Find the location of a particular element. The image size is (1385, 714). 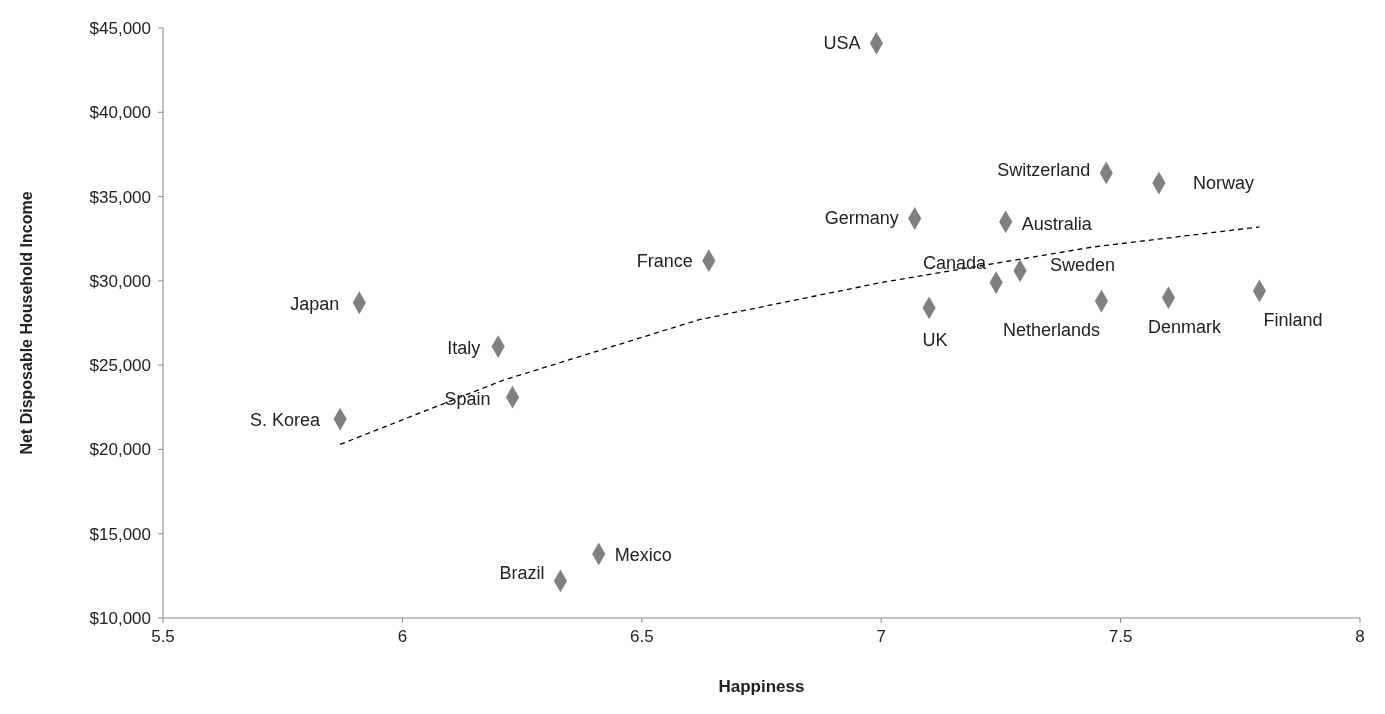

annotation: Japan is located at coordinates (315, 303).